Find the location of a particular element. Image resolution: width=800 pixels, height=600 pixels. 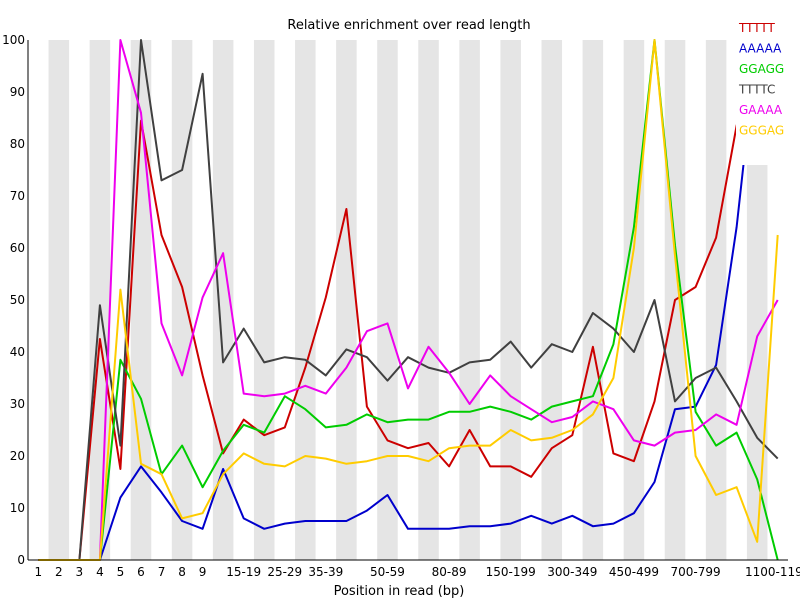

legend-entry: TTTTT is located at coordinates (756, 28).